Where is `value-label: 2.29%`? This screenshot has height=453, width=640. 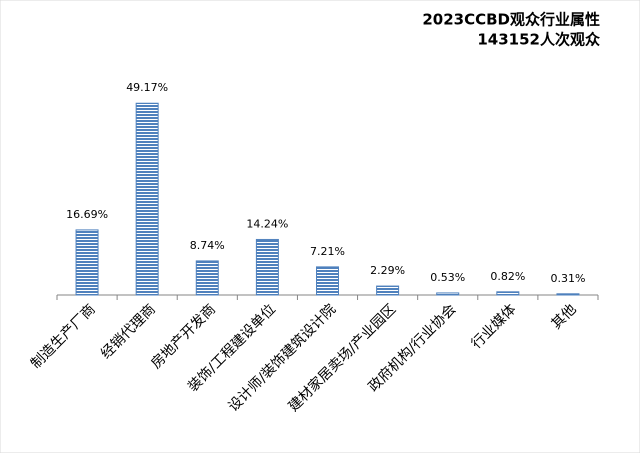
value-label: 2.29% is located at coordinates (387, 270).